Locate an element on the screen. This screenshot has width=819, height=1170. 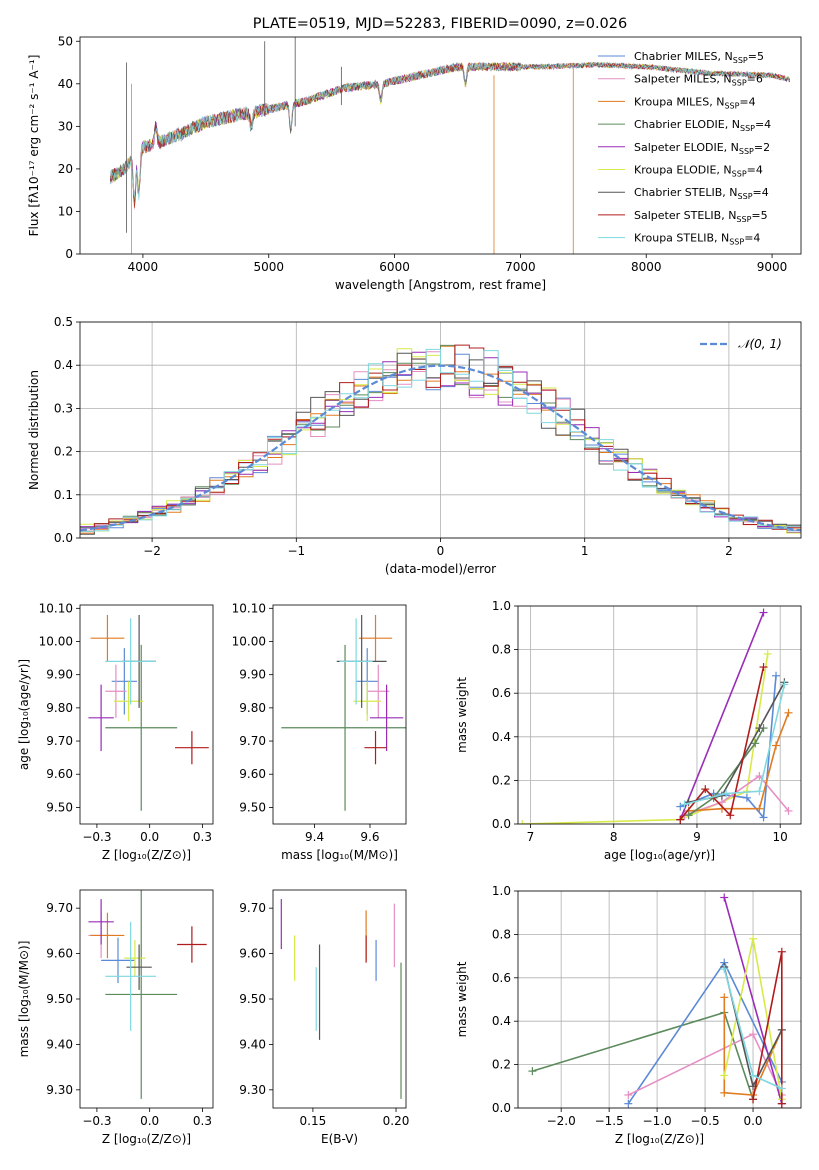
y-tick-label: 10 is located at coordinates (65, 211).